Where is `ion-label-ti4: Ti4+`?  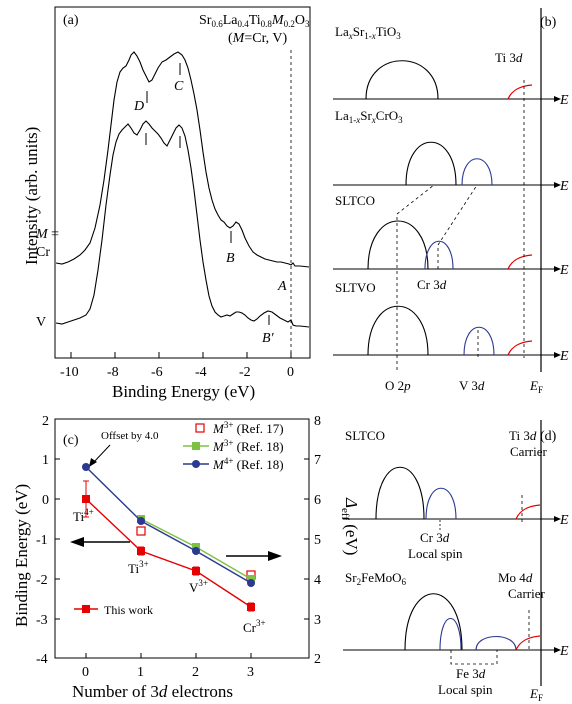
ion-label-ti4: Ti4+ is located at coordinates (83, 515).